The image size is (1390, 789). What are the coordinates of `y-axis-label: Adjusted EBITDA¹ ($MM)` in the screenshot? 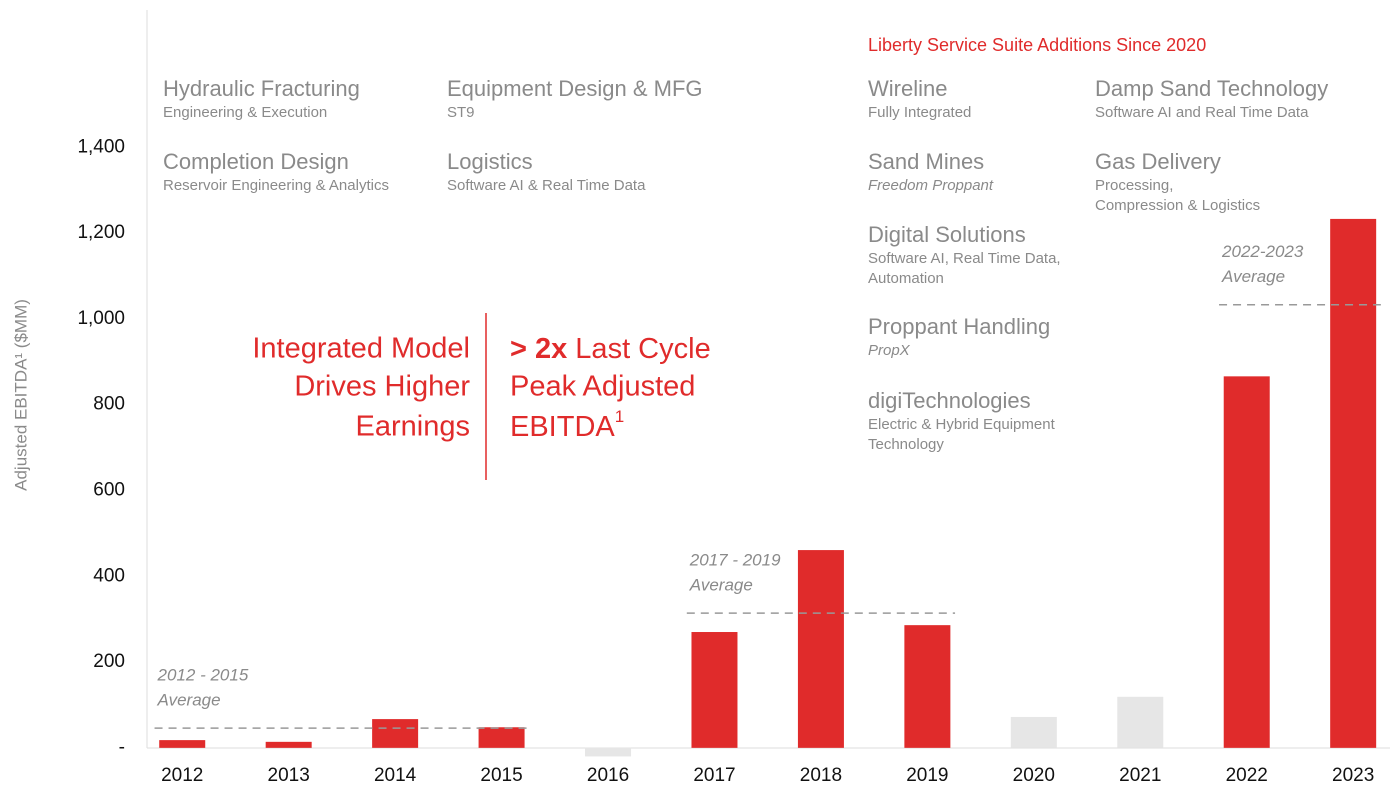 It's located at (20, 395).